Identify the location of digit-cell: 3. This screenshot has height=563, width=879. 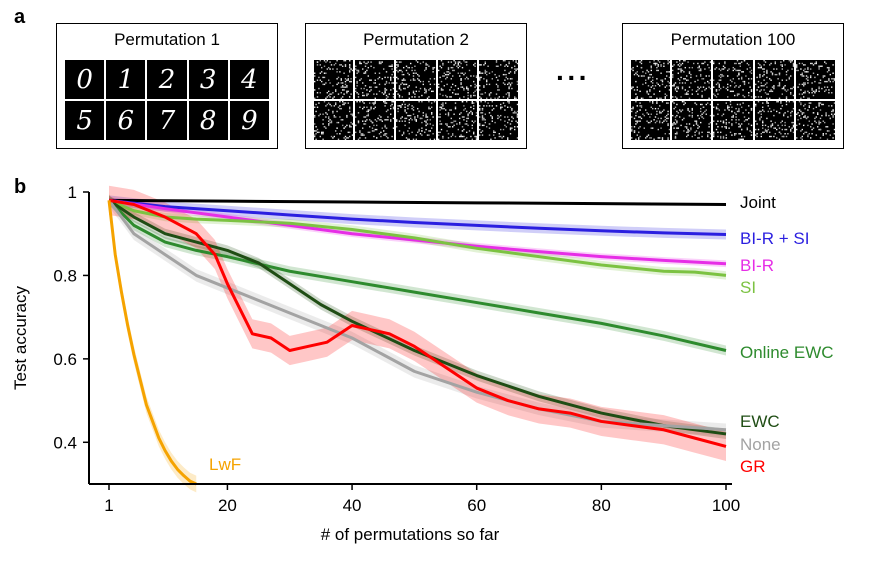
(208, 79).